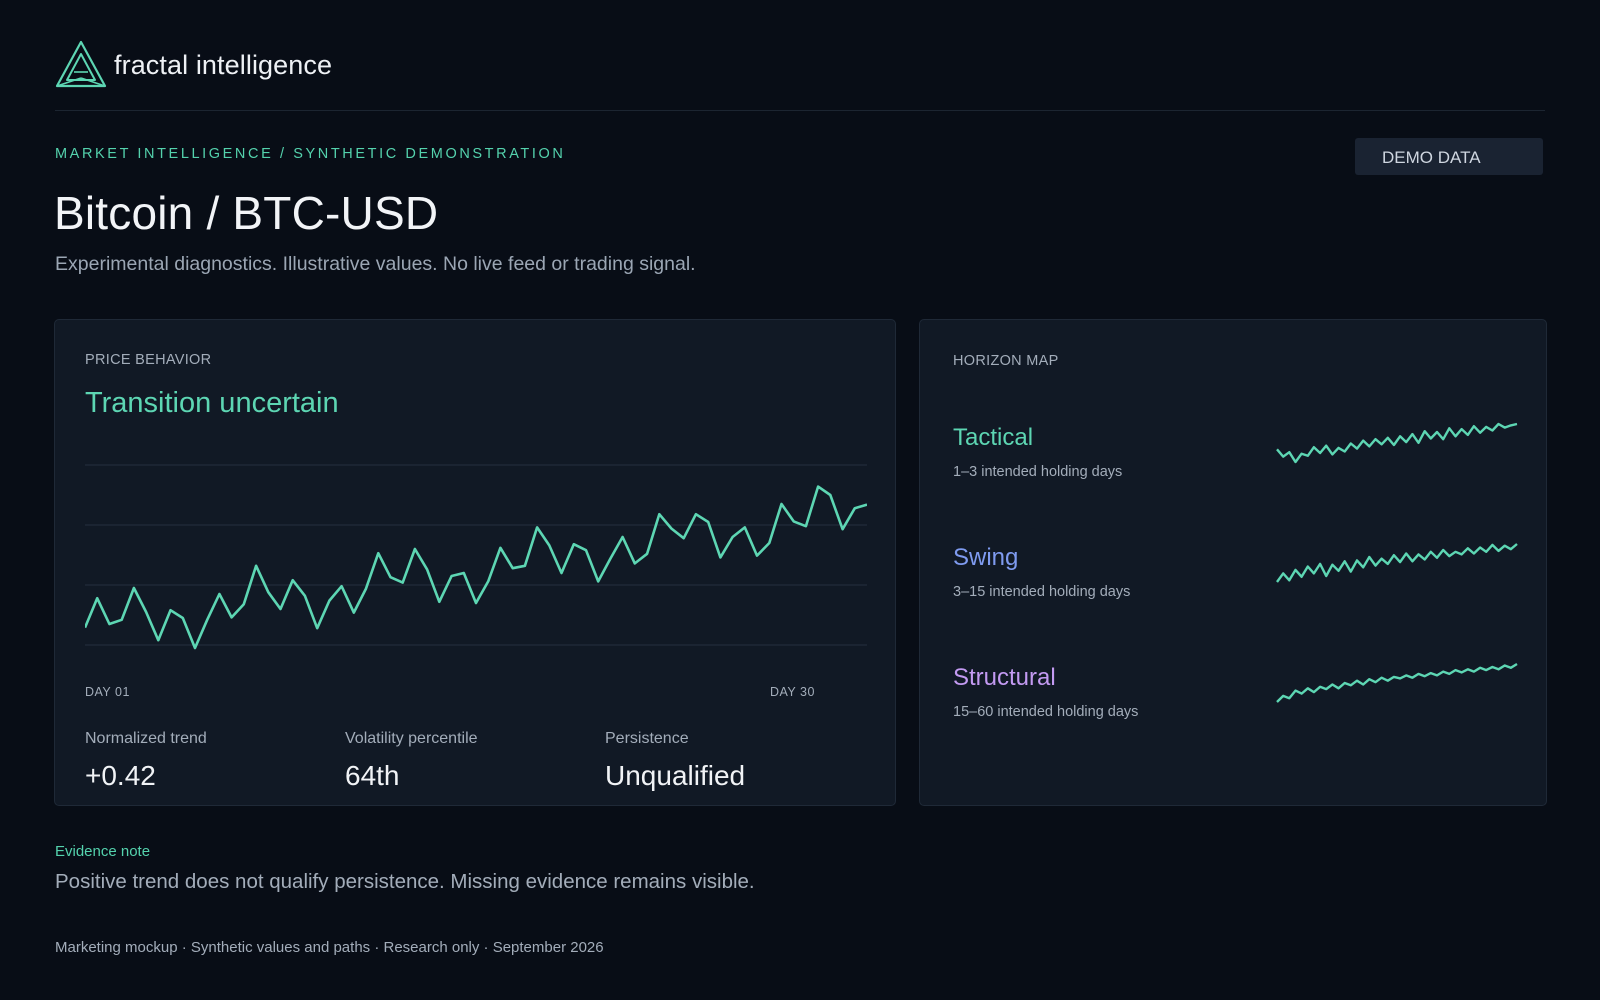 This screenshot has width=1600, height=1000. Describe the element at coordinates (81, 64) in the screenshot. I see `triangle-logo-icon` at that location.